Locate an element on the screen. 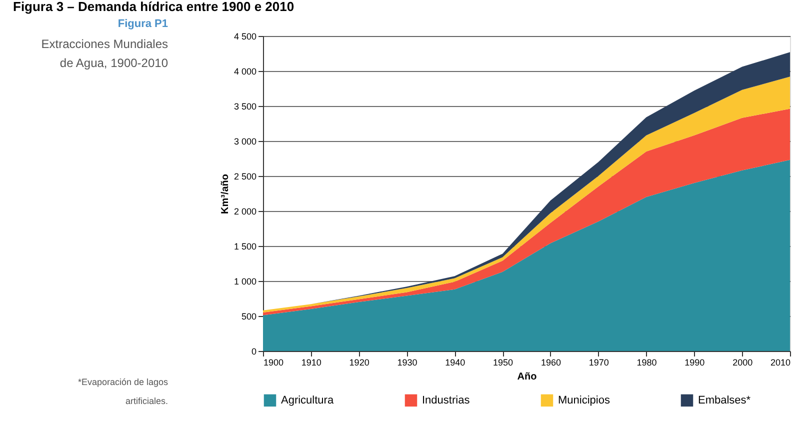  y-tick-label: 2 500 is located at coordinates (245, 177).